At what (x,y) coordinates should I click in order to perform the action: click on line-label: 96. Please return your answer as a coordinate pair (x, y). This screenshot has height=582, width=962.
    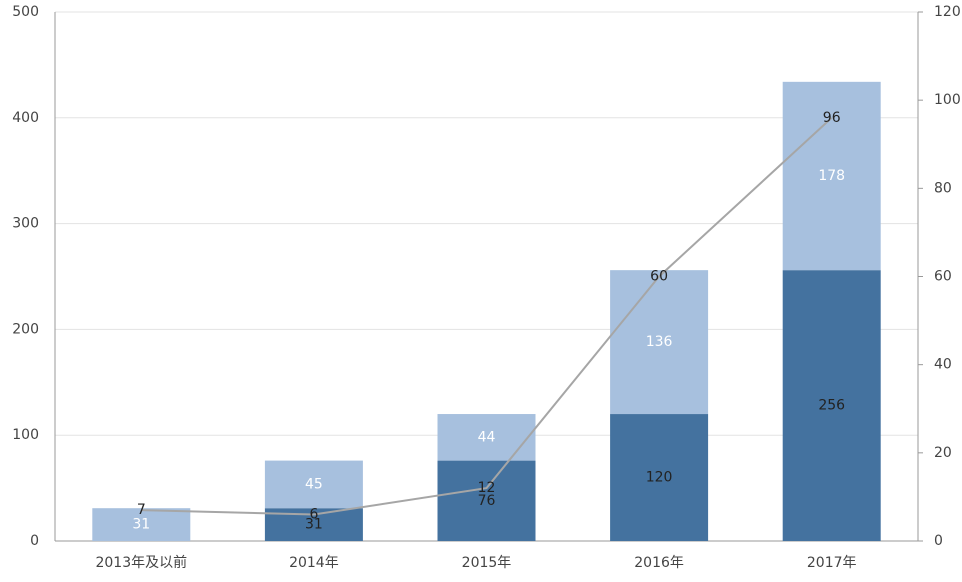
    Looking at the image, I should click on (832, 118).